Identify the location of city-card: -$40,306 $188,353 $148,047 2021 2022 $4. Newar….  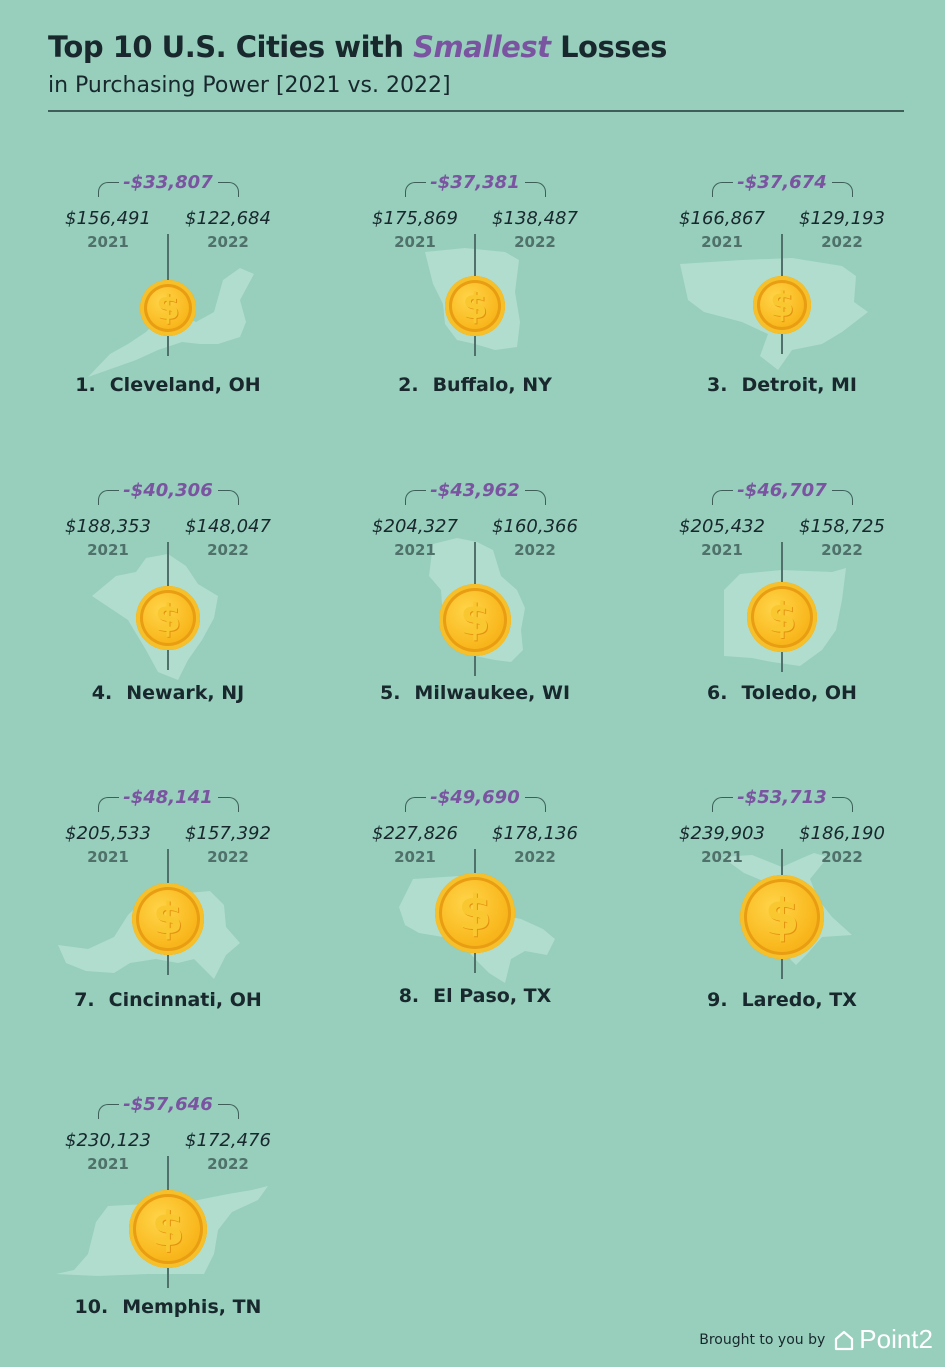
(168, 610).